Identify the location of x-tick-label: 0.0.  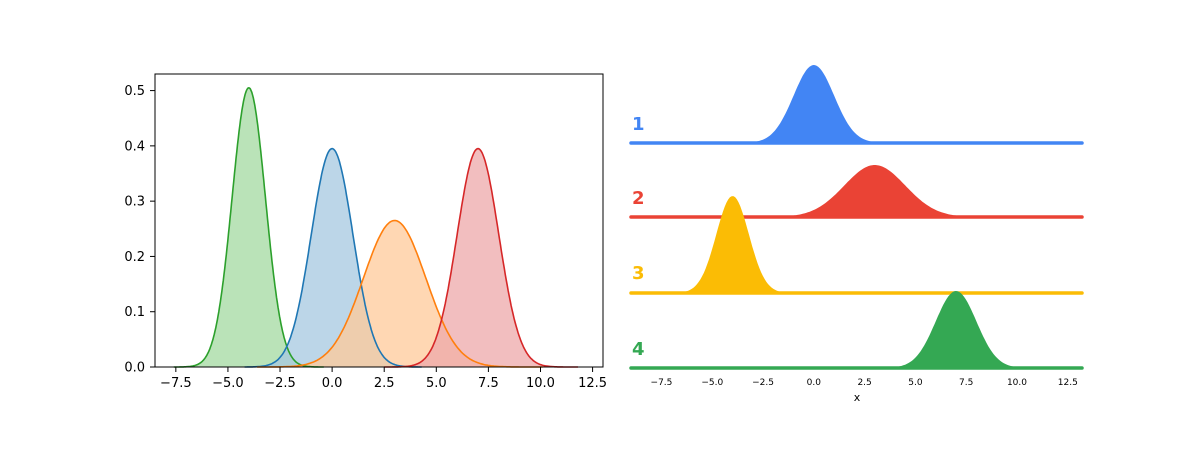
(332, 383).